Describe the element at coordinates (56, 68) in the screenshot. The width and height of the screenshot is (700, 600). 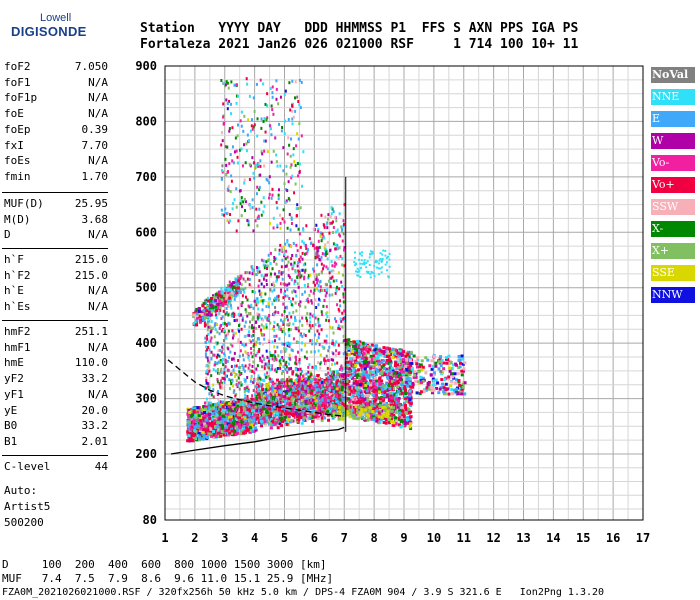
I see `param-fof2: foF2 7.050` at that location.